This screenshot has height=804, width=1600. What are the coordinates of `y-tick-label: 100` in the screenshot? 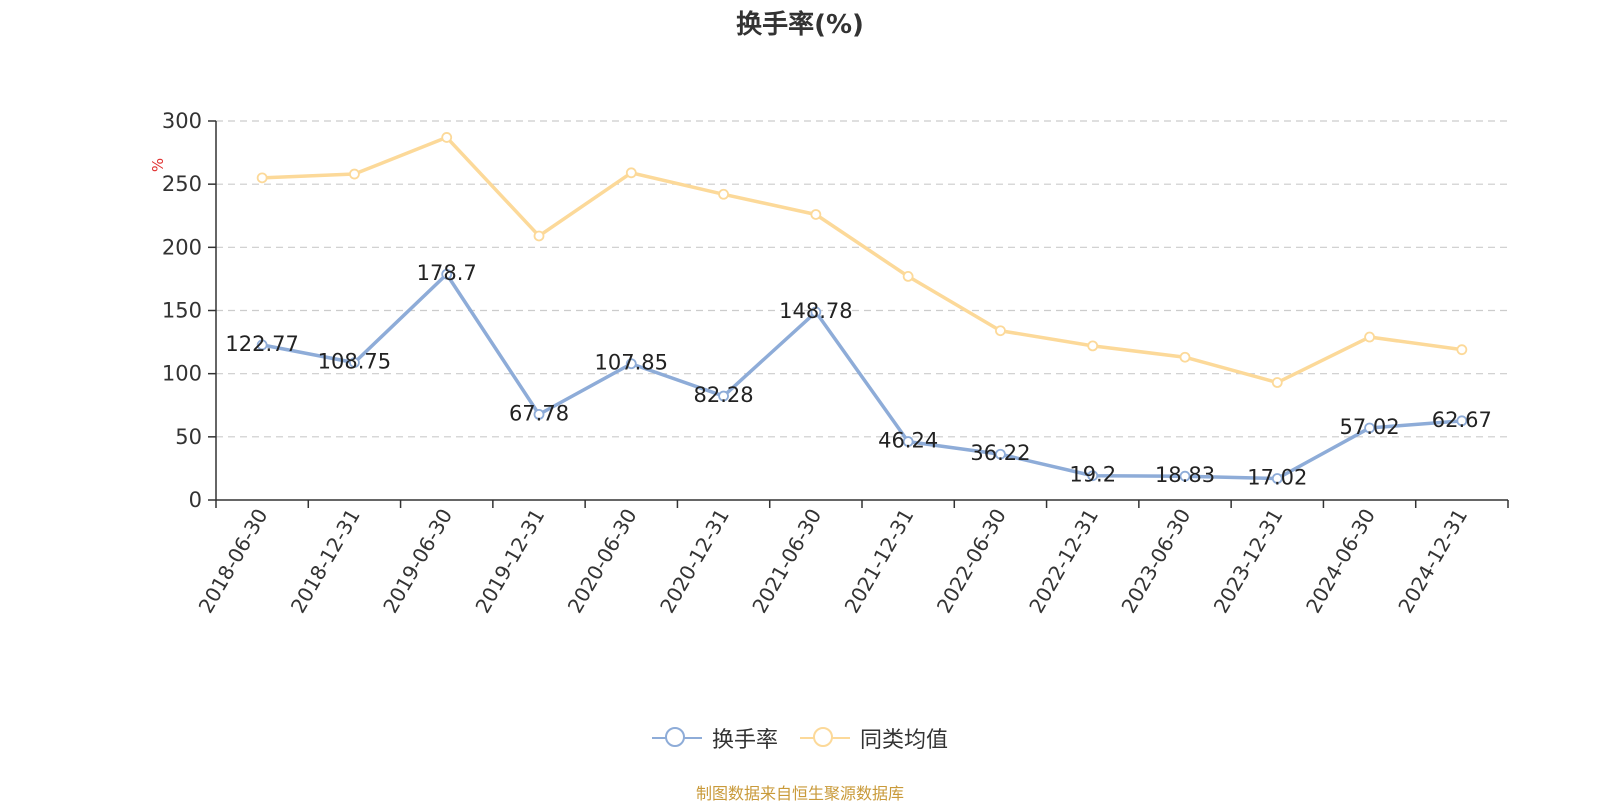 It's located at (182, 374).